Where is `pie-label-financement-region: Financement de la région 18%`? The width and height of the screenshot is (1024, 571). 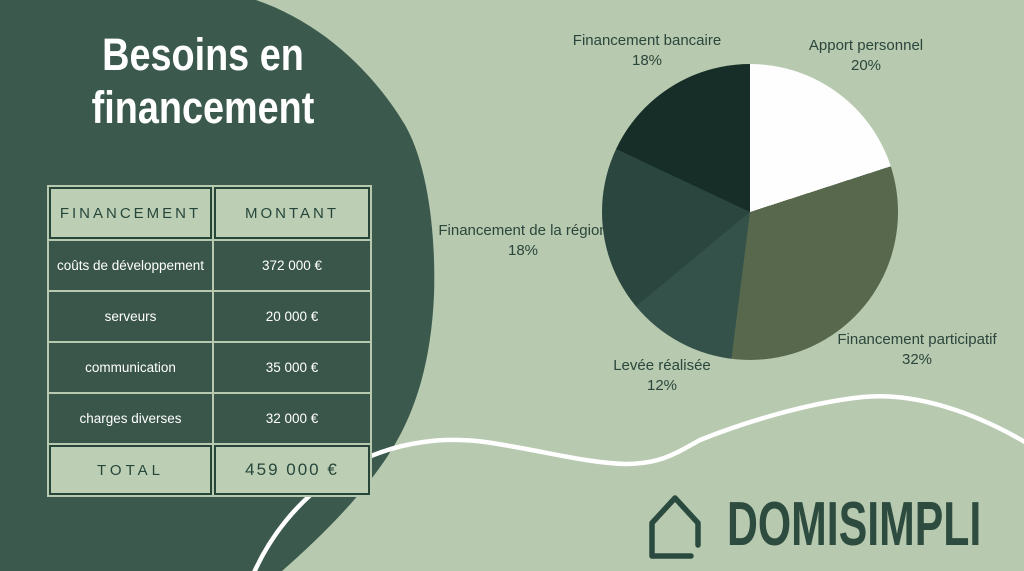
pie-label-financement-region: Financement de la région 18% is located at coordinates (523, 241).